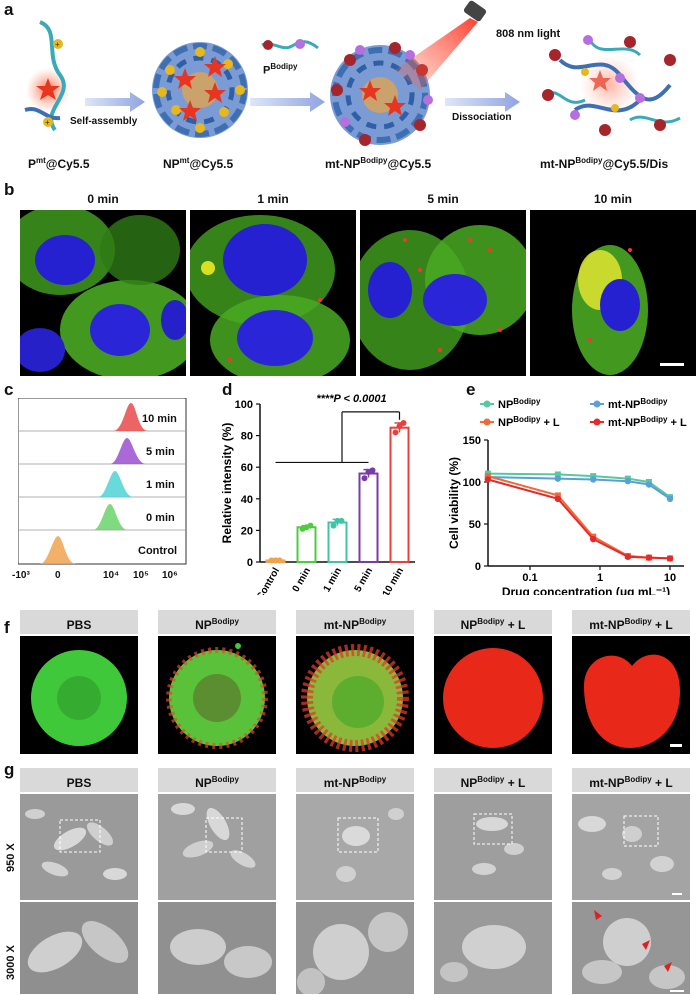  Describe the element at coordinates (613, 293) in the screenshot. I see `confocal-image-10min` at that location.